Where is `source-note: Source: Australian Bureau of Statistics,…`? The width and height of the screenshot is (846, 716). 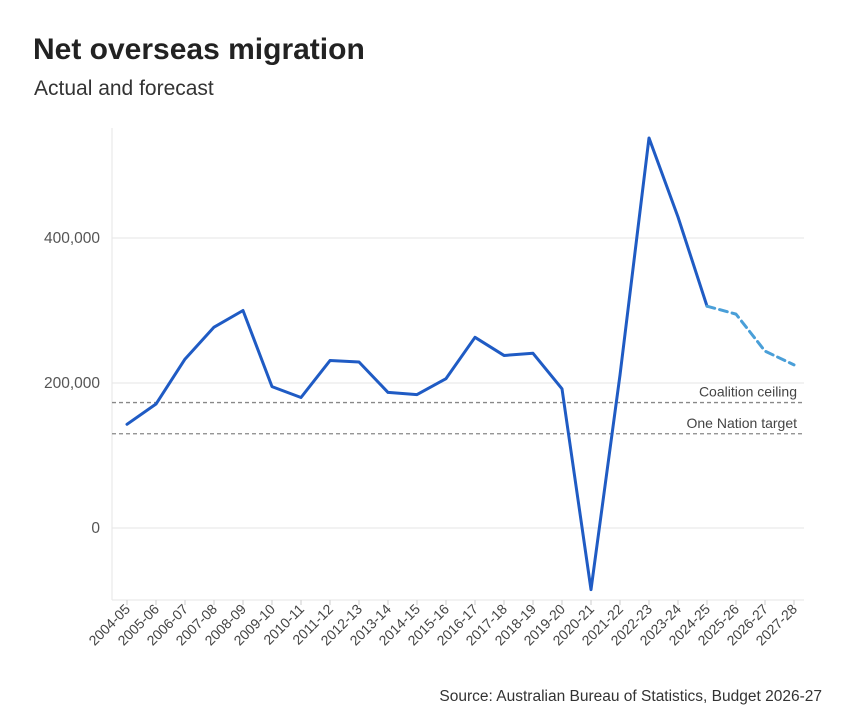 source-note: Source: Australian Bureau of Statistics,… is located at coordinates (630, 696).